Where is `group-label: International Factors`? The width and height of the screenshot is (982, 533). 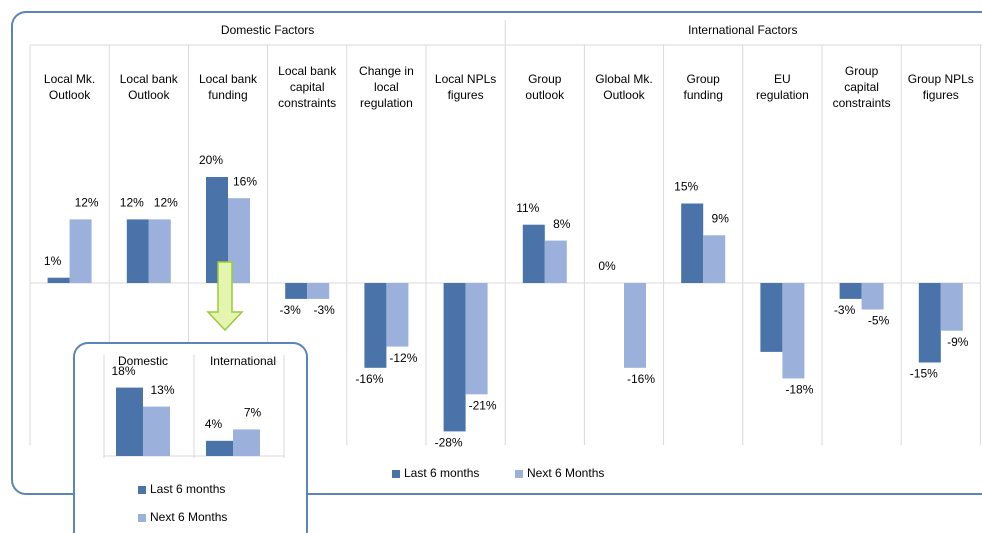 group-label: International Factors is located at coordinates (742, 30).